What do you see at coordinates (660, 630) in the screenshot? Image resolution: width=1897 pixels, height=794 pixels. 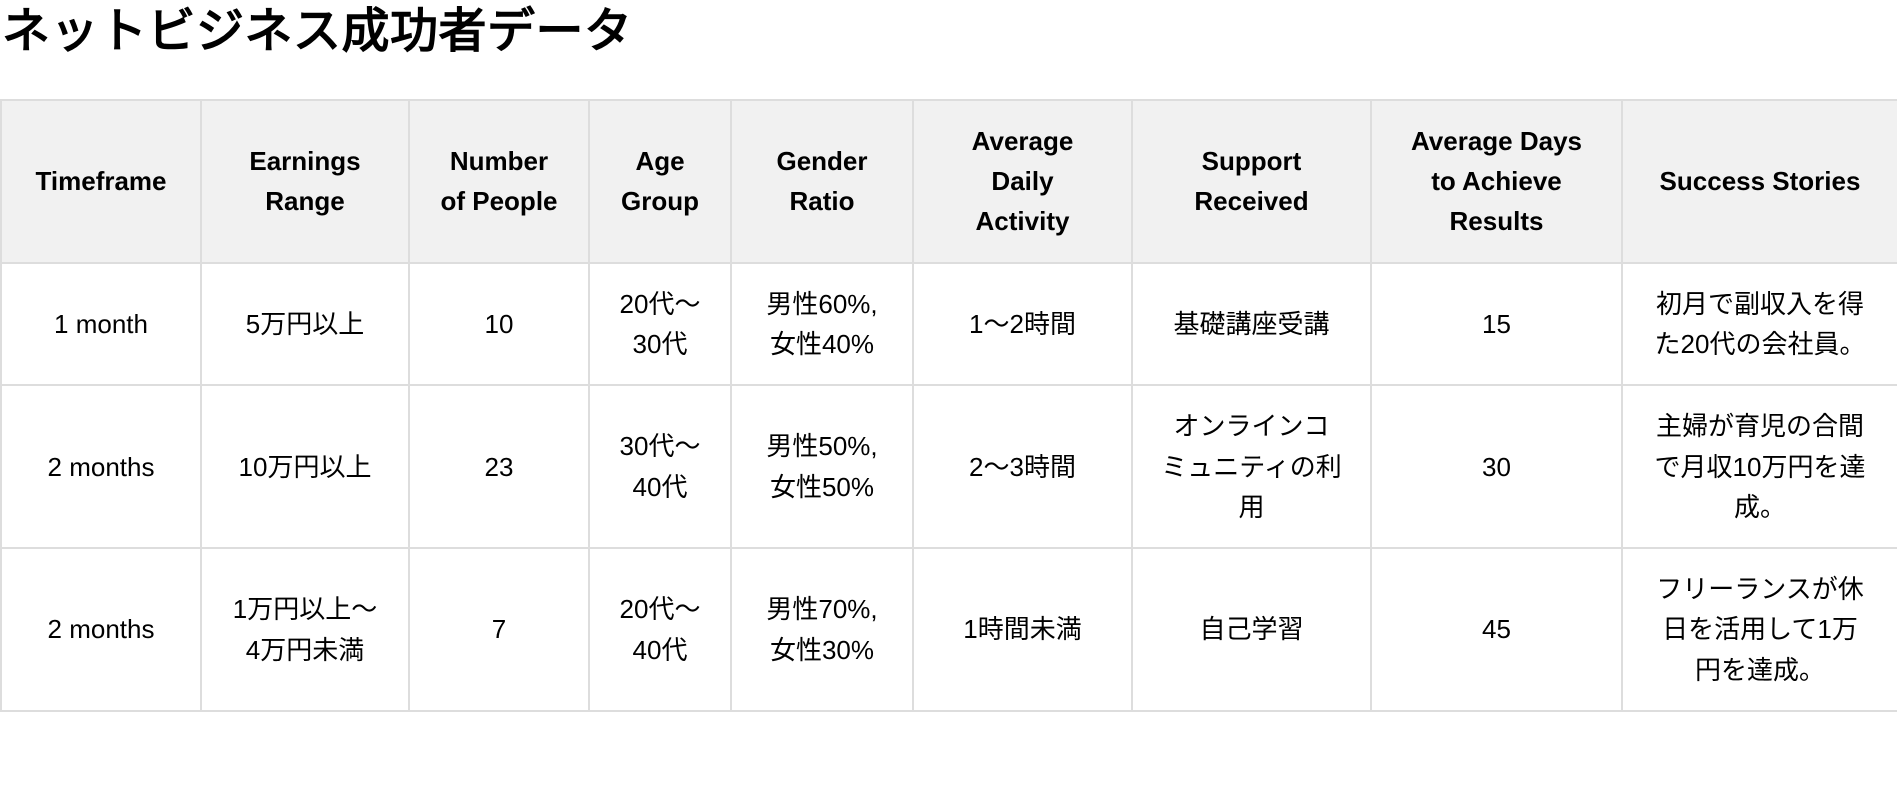 I see `cell-age-group: 20代～40代` at bounding box center [660, 630].